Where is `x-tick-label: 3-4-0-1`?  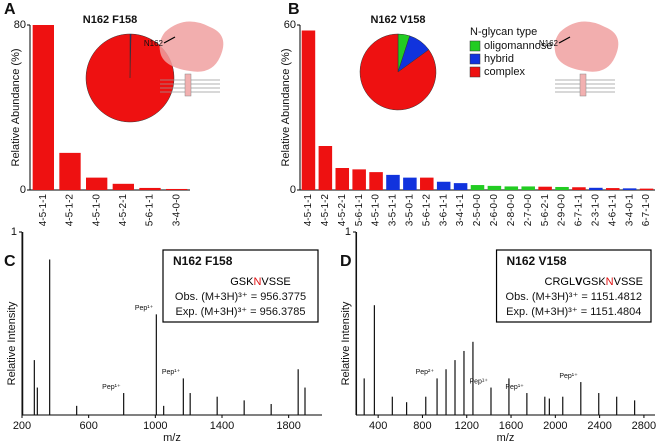 x-tick-label: 3-4-0-1 is located at coordinates (629, 210).